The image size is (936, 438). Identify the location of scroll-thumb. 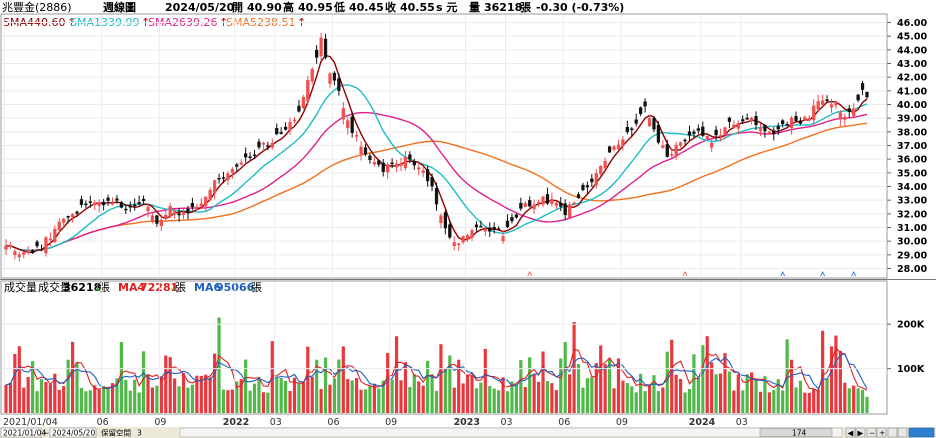
(796, 432).